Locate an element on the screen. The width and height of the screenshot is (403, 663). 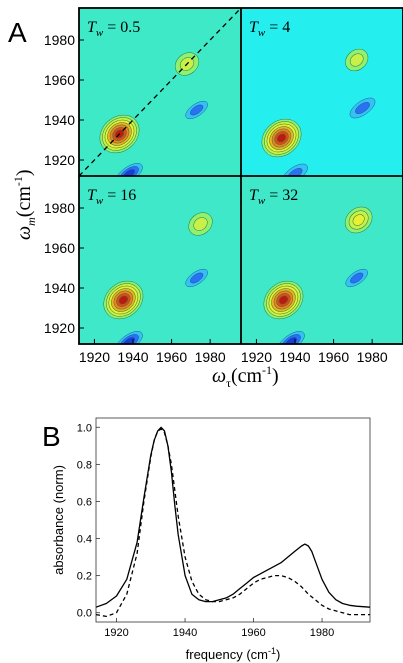
b-y-tick-label: 0.8 is located at coordinates (84, 465).